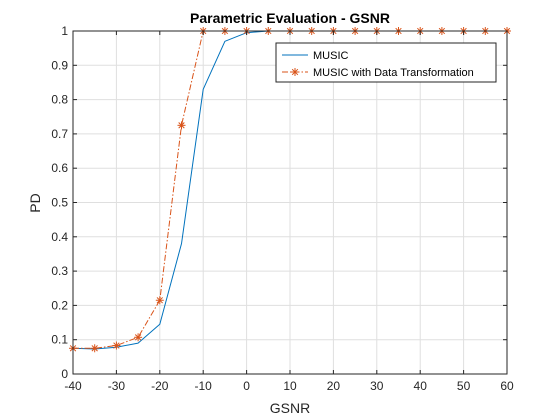 This screenshot has width=560, height=420. I want to click on legend-label-music-data-transformation: MUSIC with Data Transformation, so click(393, 73).